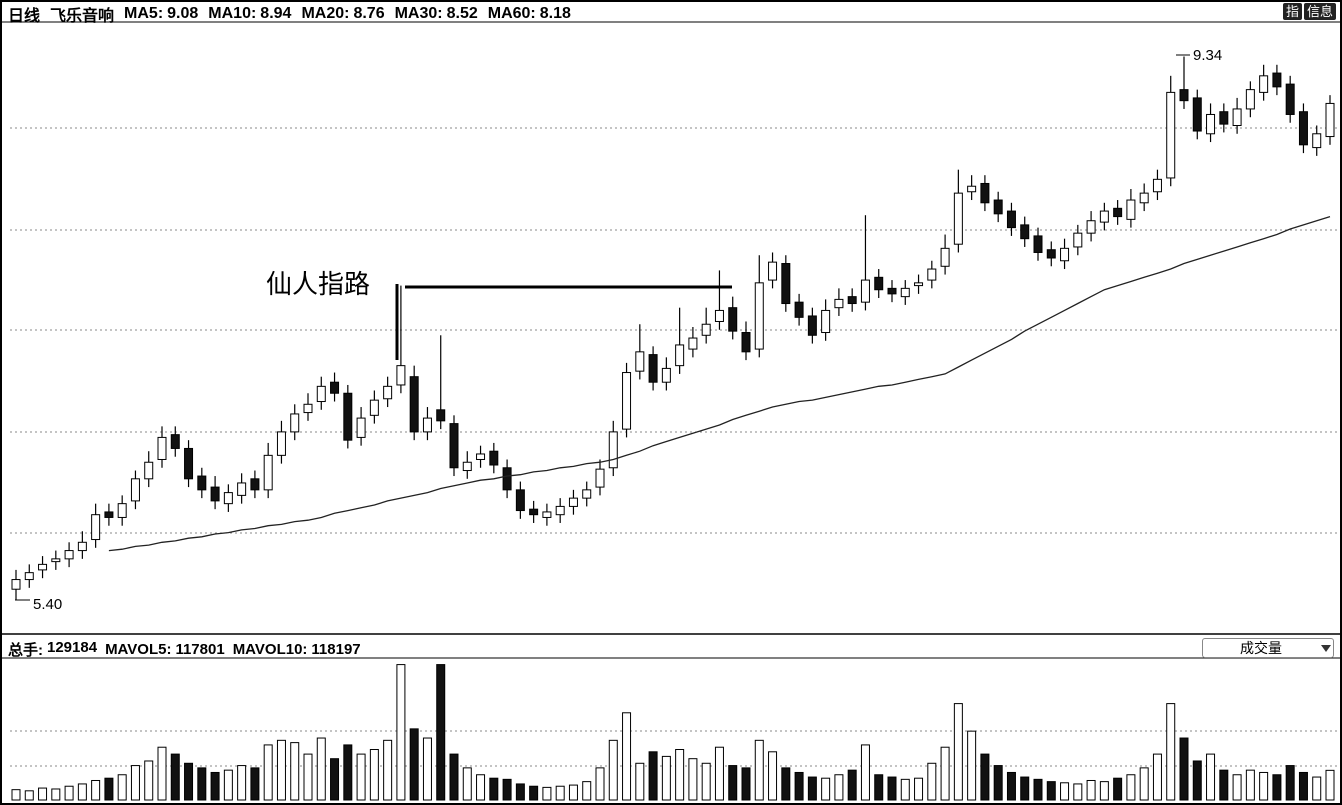 The width and height of the screenshot is (1342, 805). Describe the element at coordinates (165, 649) in the screenshot. I see `indicator: MAVOL5: 117801` at that location.